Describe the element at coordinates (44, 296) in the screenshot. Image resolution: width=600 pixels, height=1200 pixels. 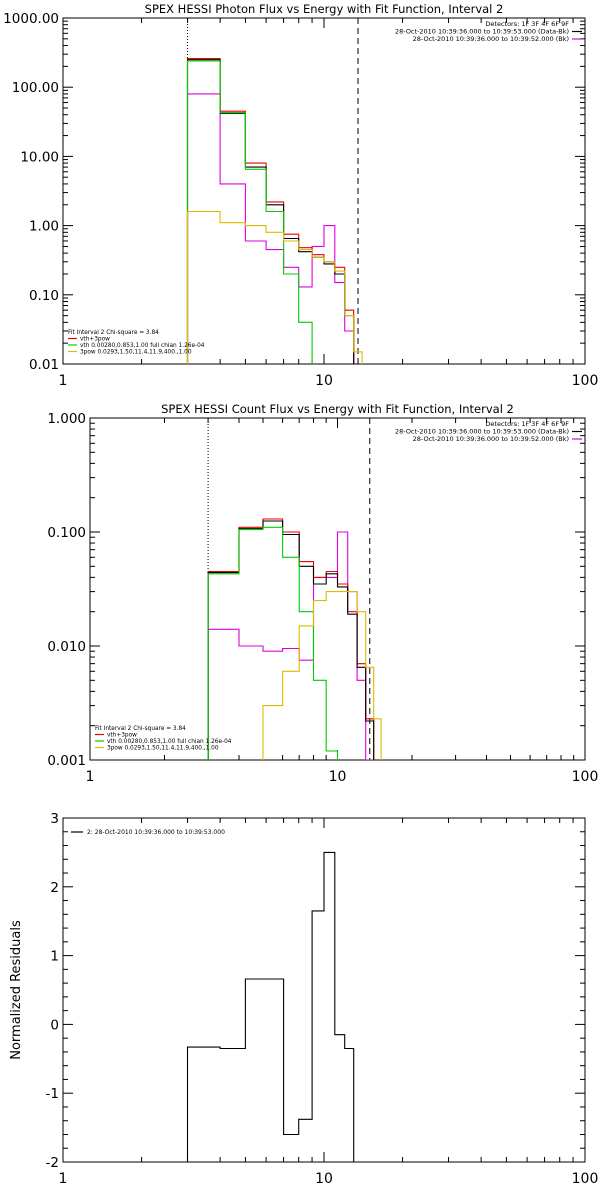
I see `y-tick-label: 0.10` at that location.